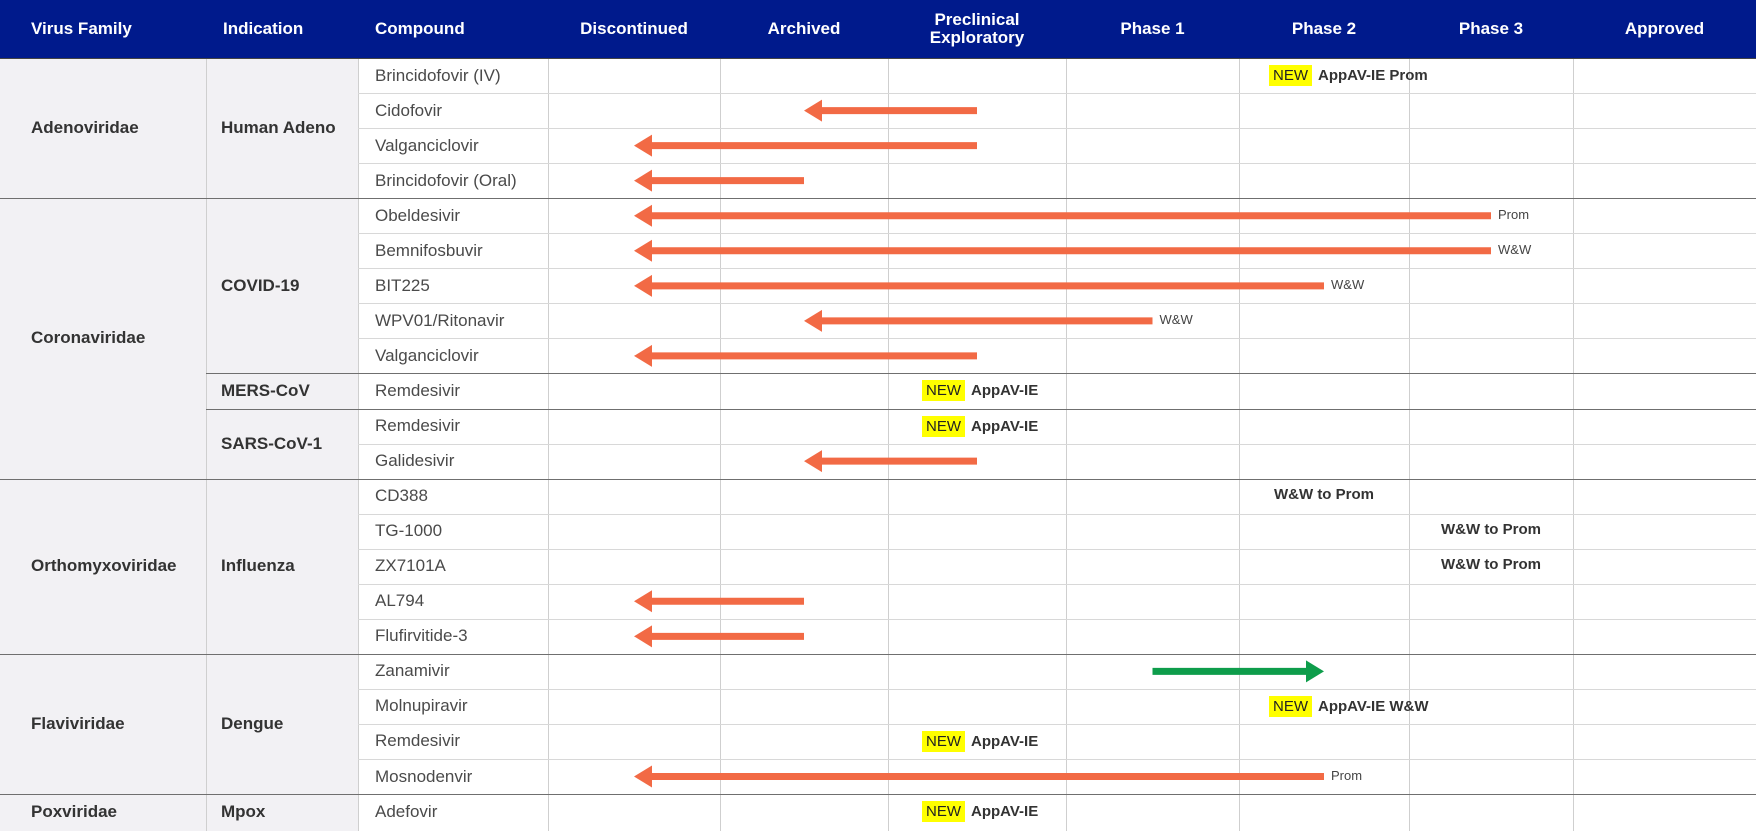  What do you see at coordinates (1349, 706) in the screenshot?
I see `new-status-label: NEW AppAV-IE W&W` at bounding box center [1349, 706].